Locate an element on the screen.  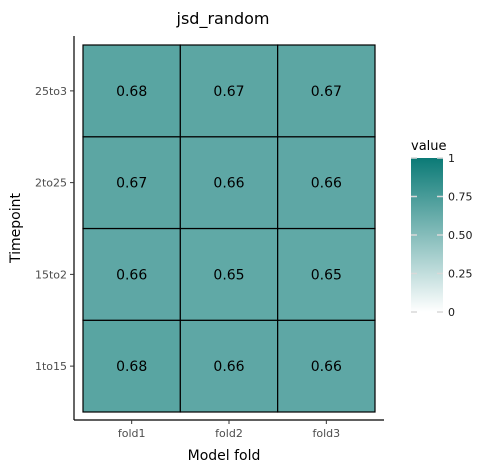
legend-title: value is located at coordinates (429, 146).